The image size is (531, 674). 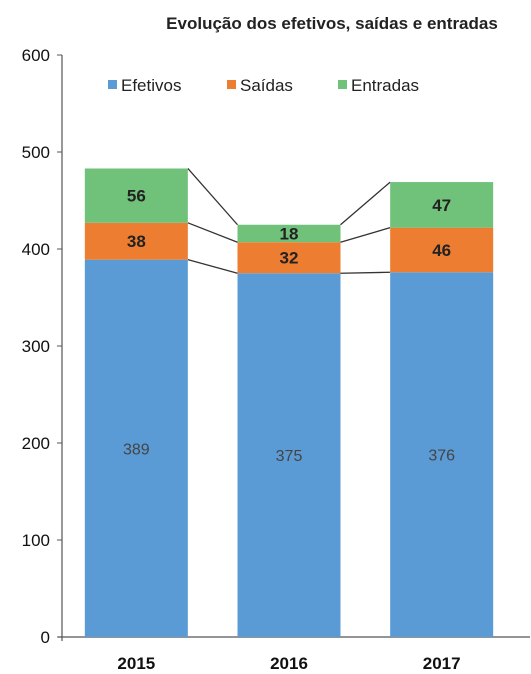 I want to click on x-tick-label: 2015, so click(x=136, y=663).